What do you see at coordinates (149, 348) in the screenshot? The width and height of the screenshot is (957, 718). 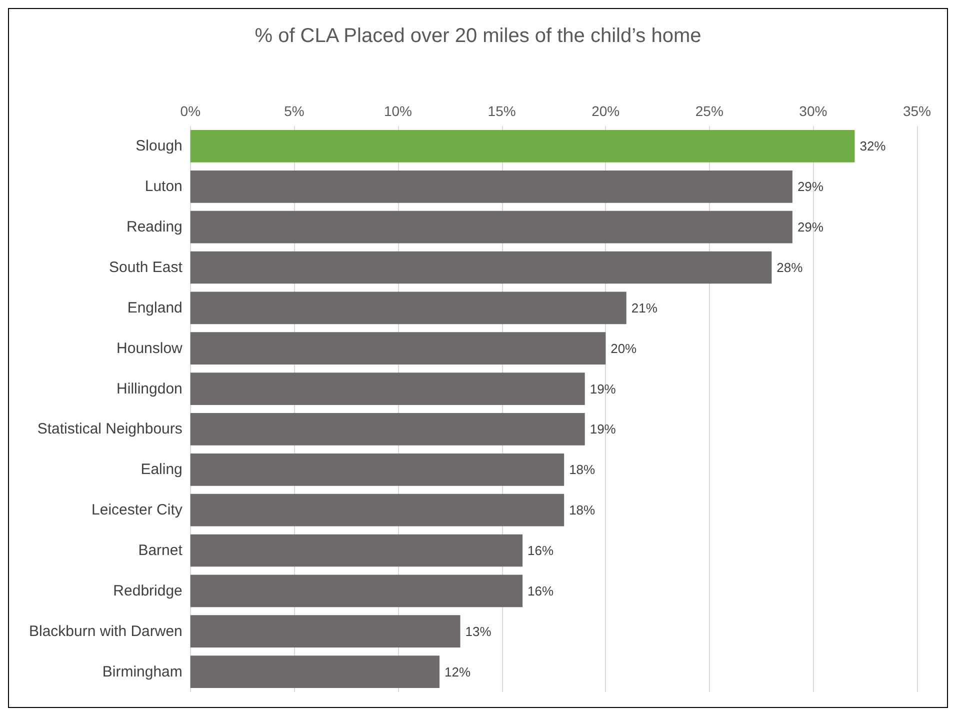 I see `y-tick-label: Hounslow` at bounding box center [149, 348].